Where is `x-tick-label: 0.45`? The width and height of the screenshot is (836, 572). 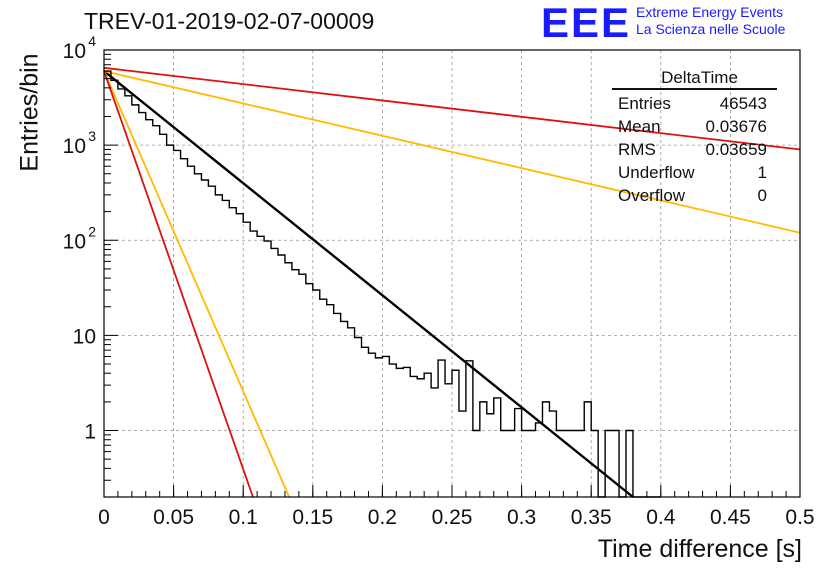
x-tick-label: 0.45 is located at coordinates (730, 517).